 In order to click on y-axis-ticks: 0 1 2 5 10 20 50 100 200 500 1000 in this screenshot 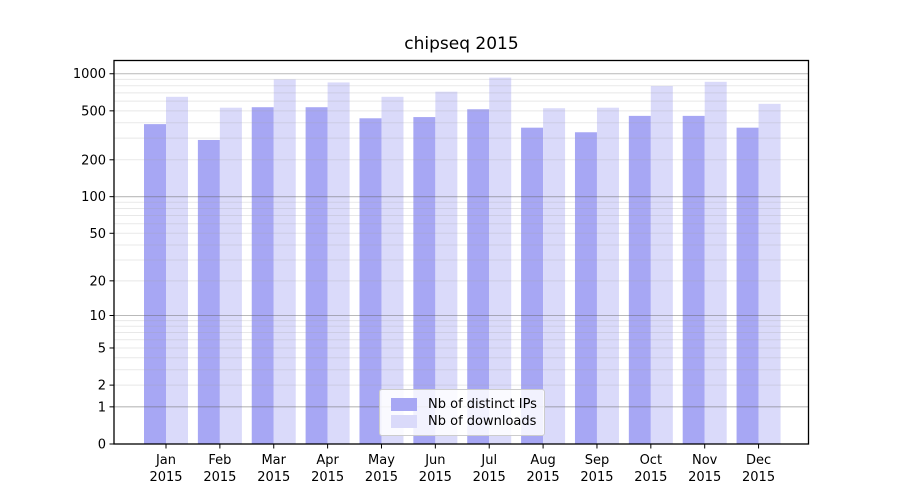, I will do `click(93, 260)`.